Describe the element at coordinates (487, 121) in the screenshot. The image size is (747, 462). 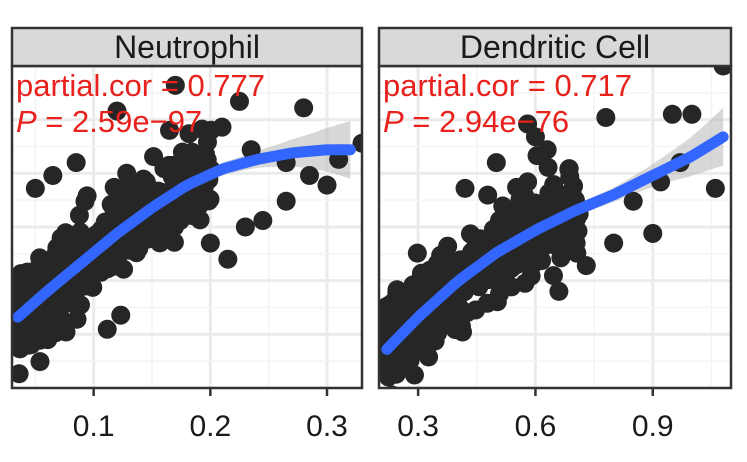
I see `p-value: = 2.94e−76` at that location.